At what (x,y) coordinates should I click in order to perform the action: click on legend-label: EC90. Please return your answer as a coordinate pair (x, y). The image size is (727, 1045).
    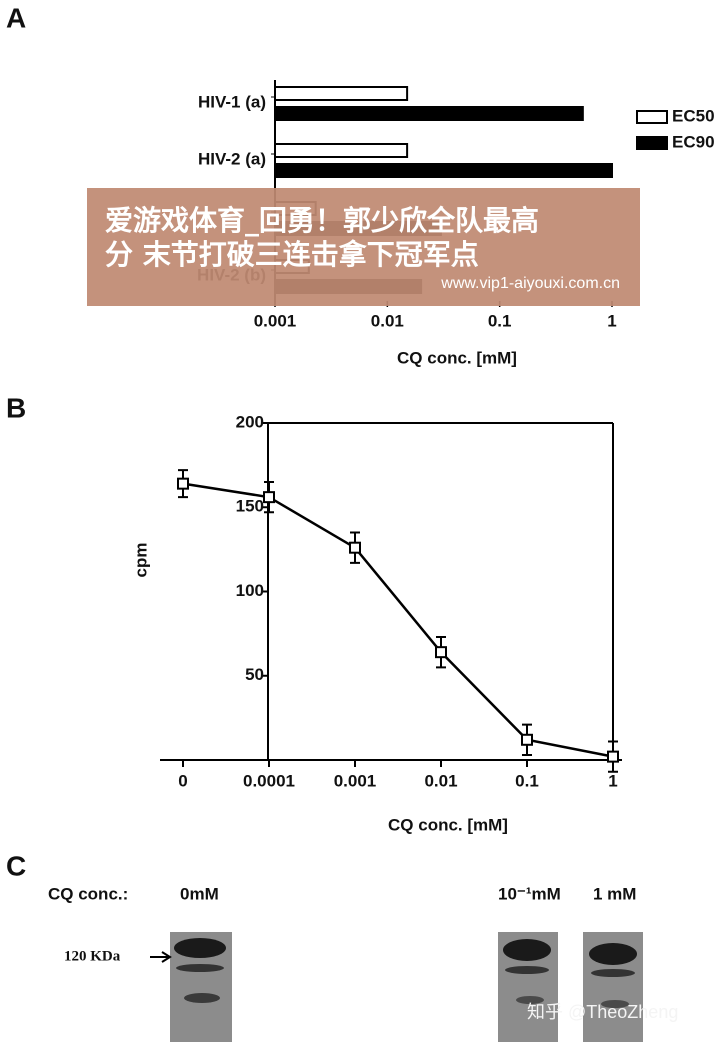
    Looking at the image, I should click on (693, 141).